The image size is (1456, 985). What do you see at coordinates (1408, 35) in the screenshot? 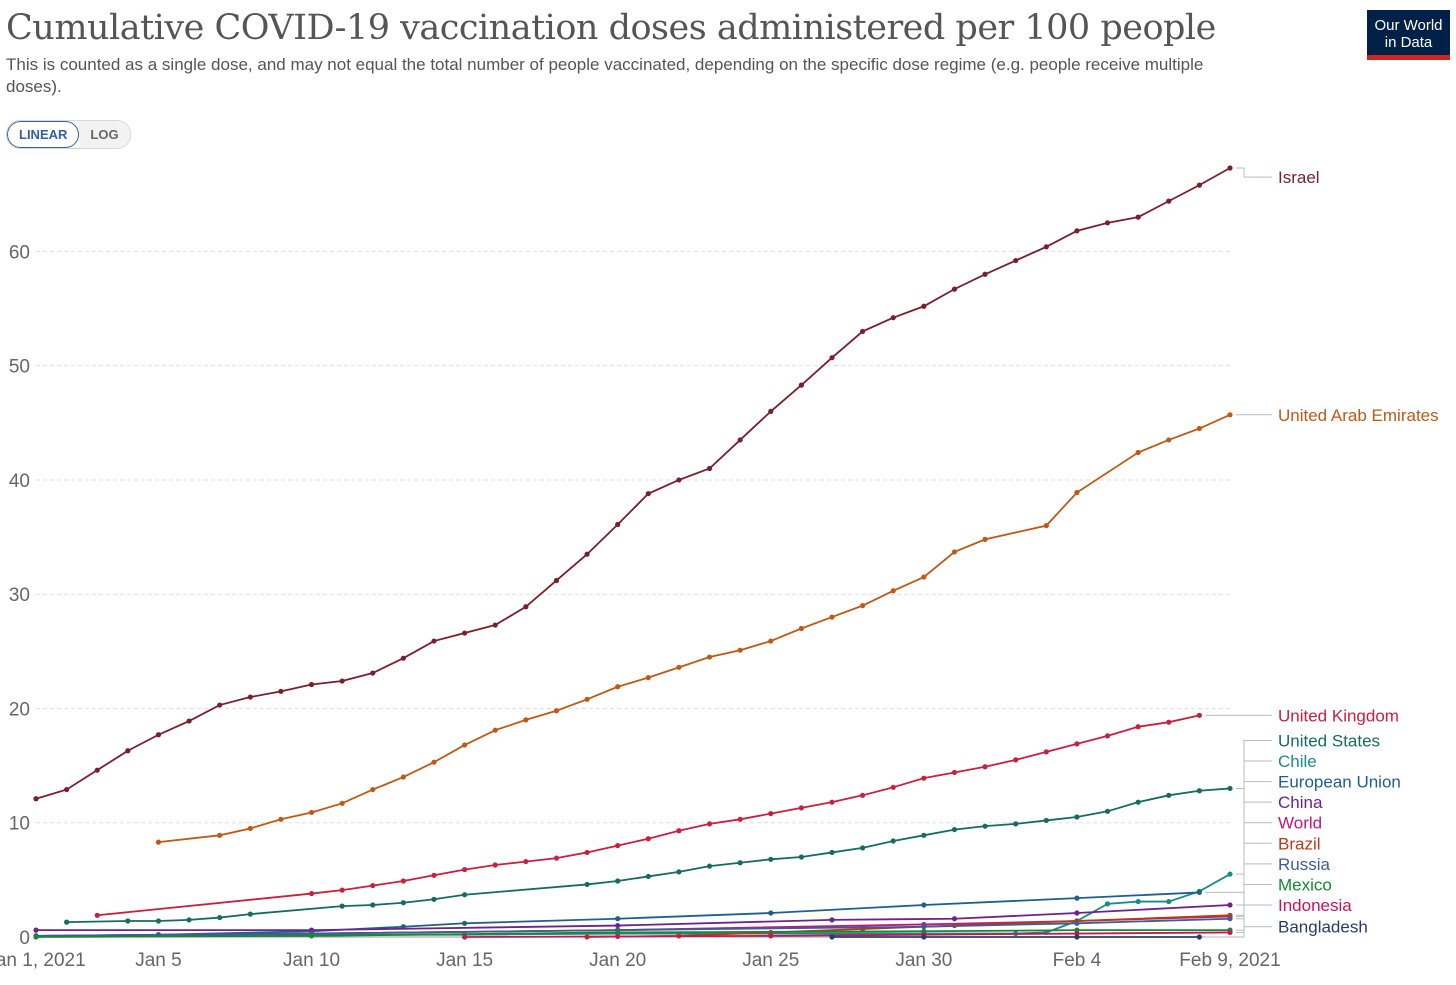
I see `owid-logo: Our World in Data` at bounding box center [1408, 35].